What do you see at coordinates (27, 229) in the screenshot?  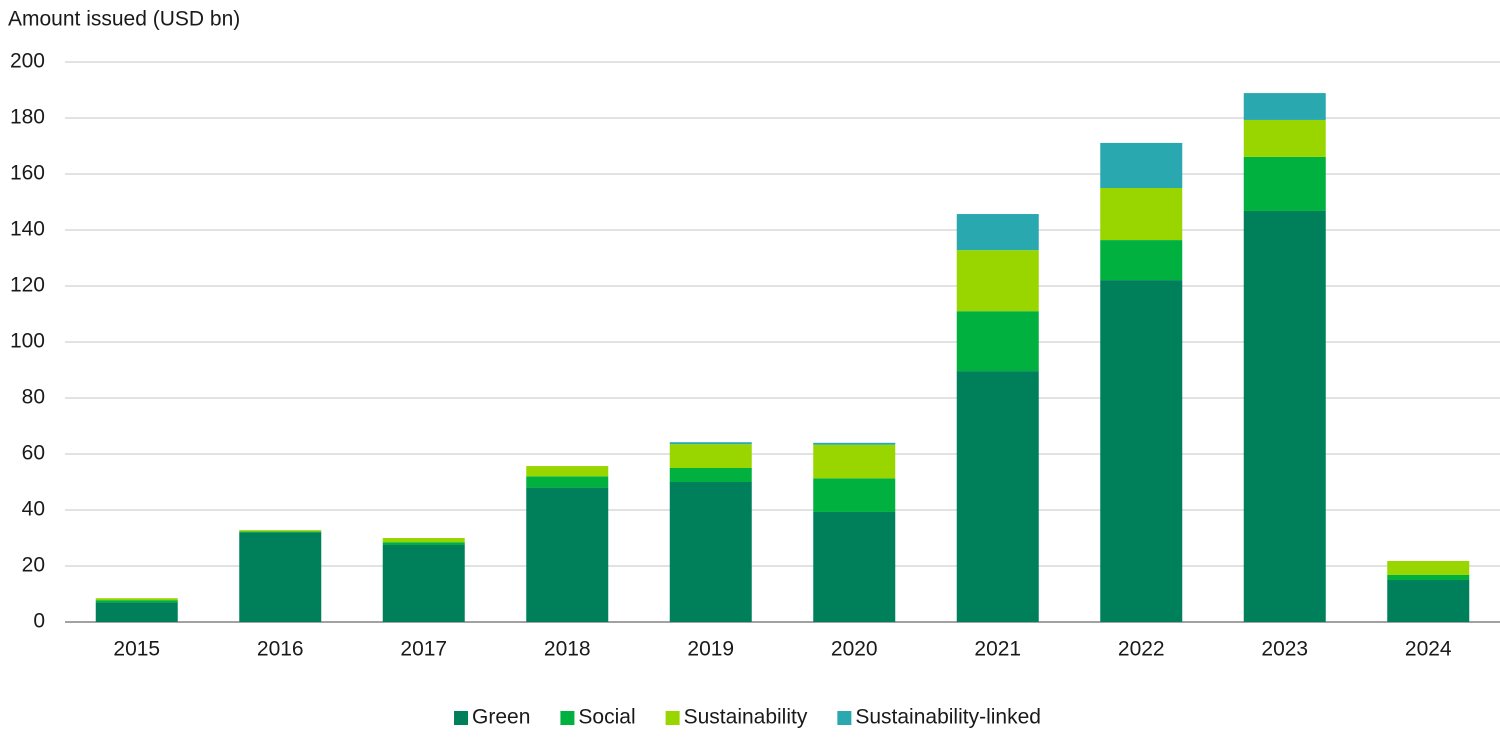 I see `y-tick-label: 140` at bounding box center [27, 229].